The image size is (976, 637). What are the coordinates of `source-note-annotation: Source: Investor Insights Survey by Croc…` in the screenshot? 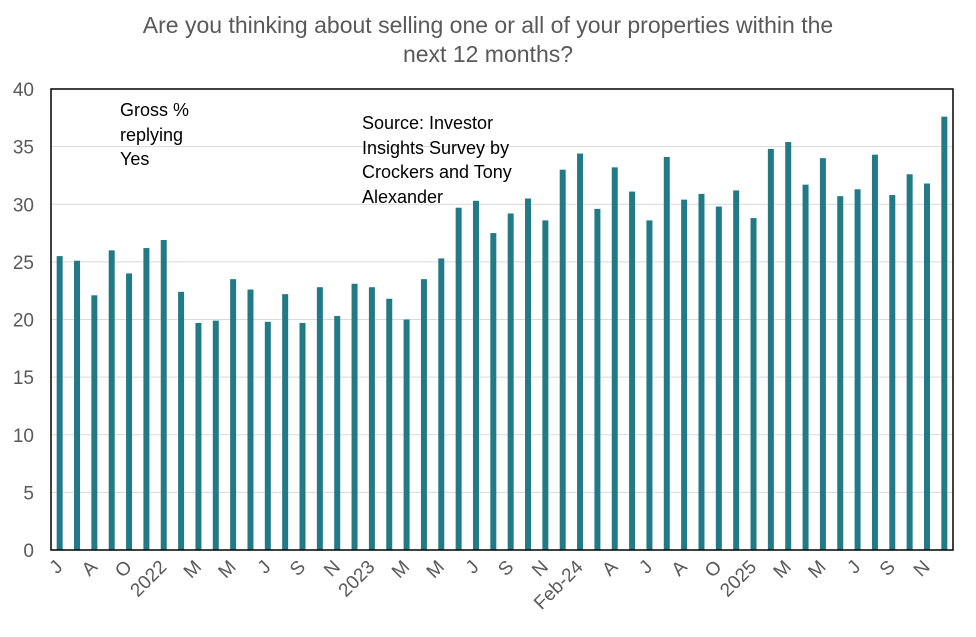 It's located at (437, 160).